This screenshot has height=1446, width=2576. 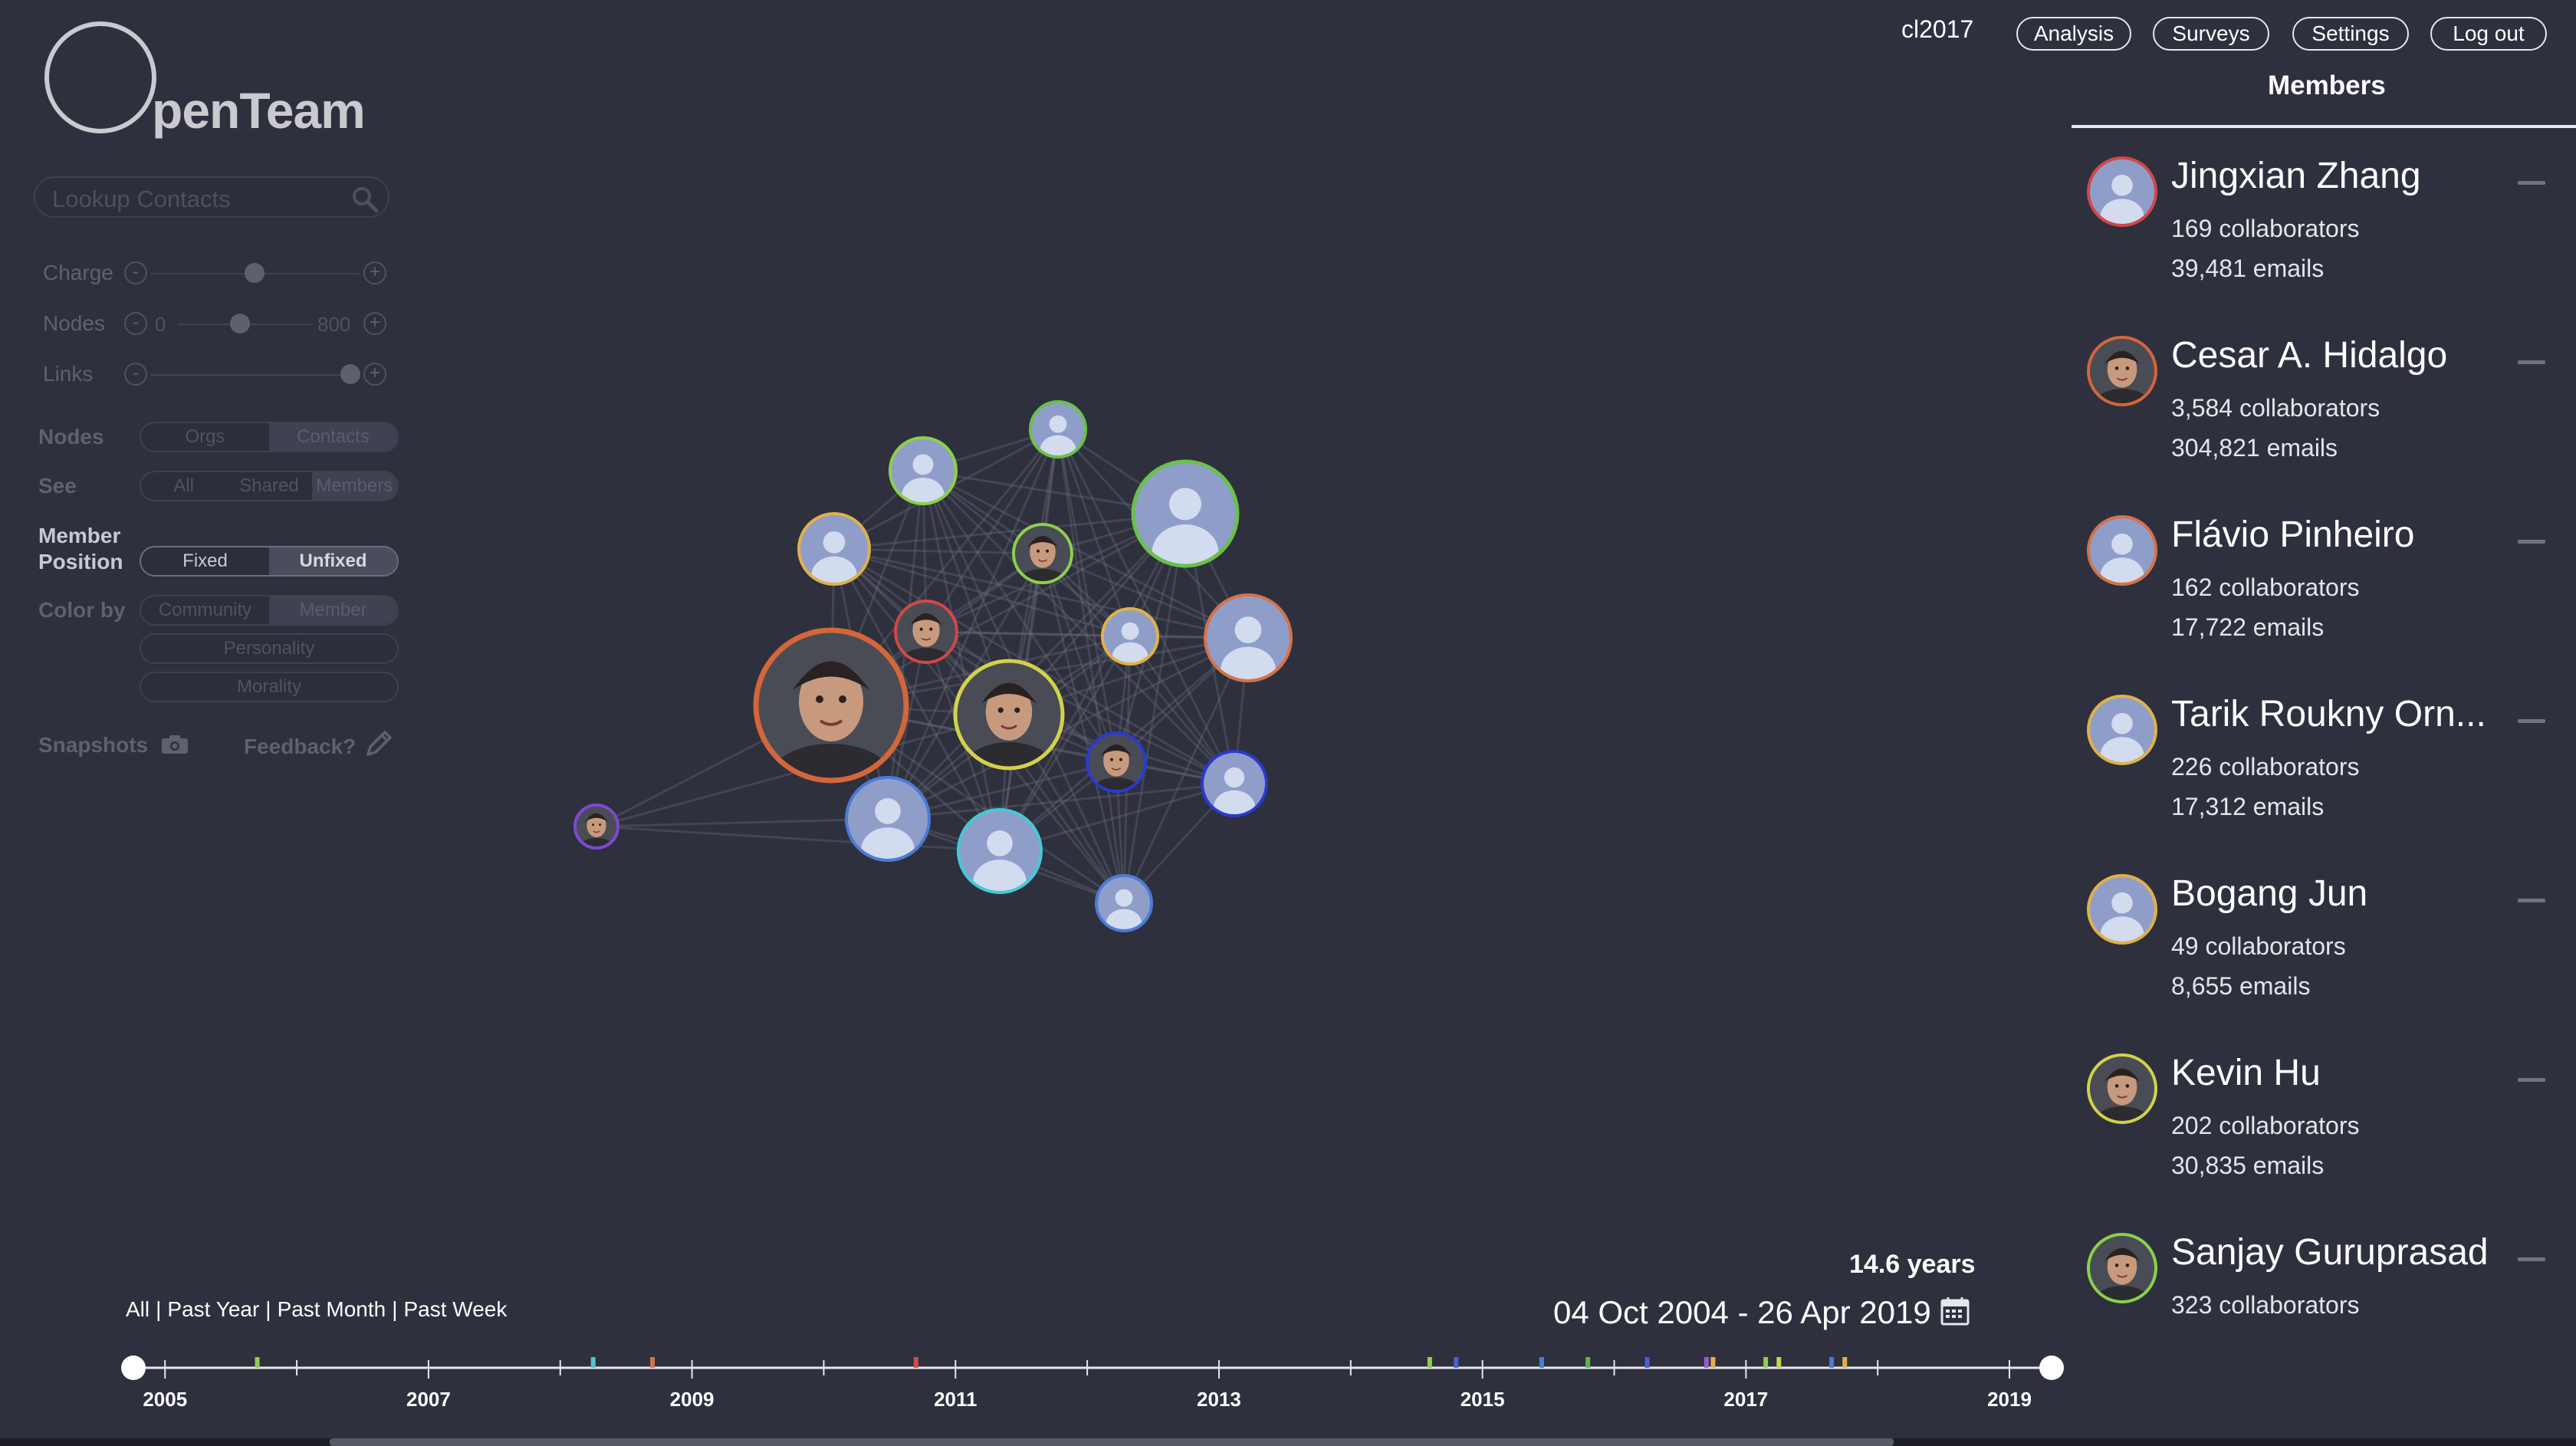 What do you see at coordinates (255, 375) in the screenshot?
I see `links-track` at bounding box center [255, 375].